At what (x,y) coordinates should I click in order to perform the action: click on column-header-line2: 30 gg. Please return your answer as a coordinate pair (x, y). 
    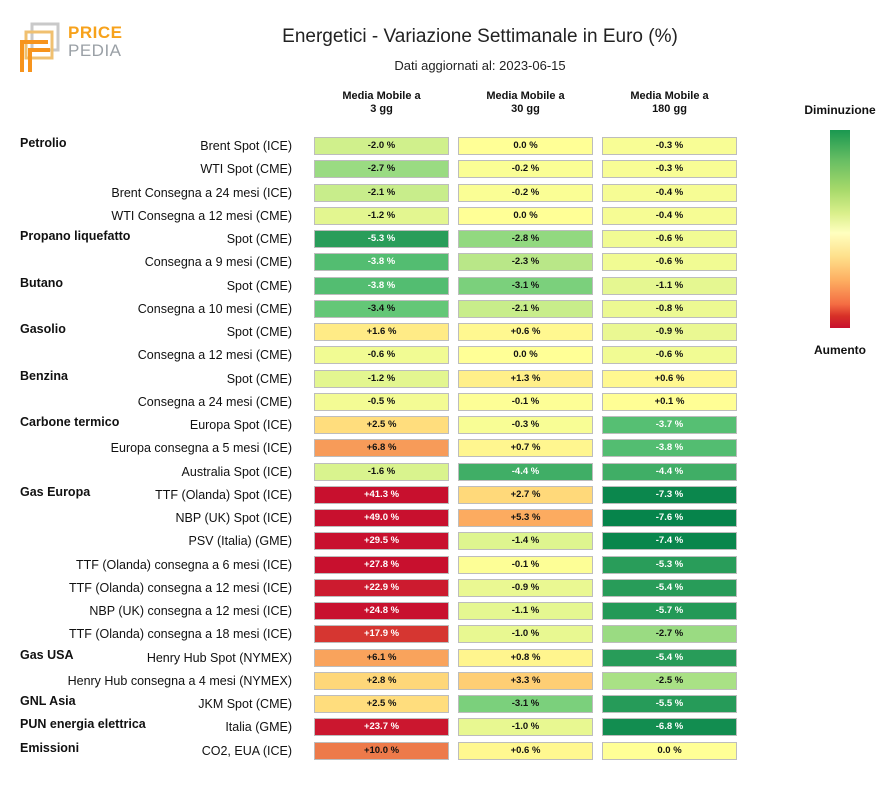
    Looking at the image, I should click on (525, 109).